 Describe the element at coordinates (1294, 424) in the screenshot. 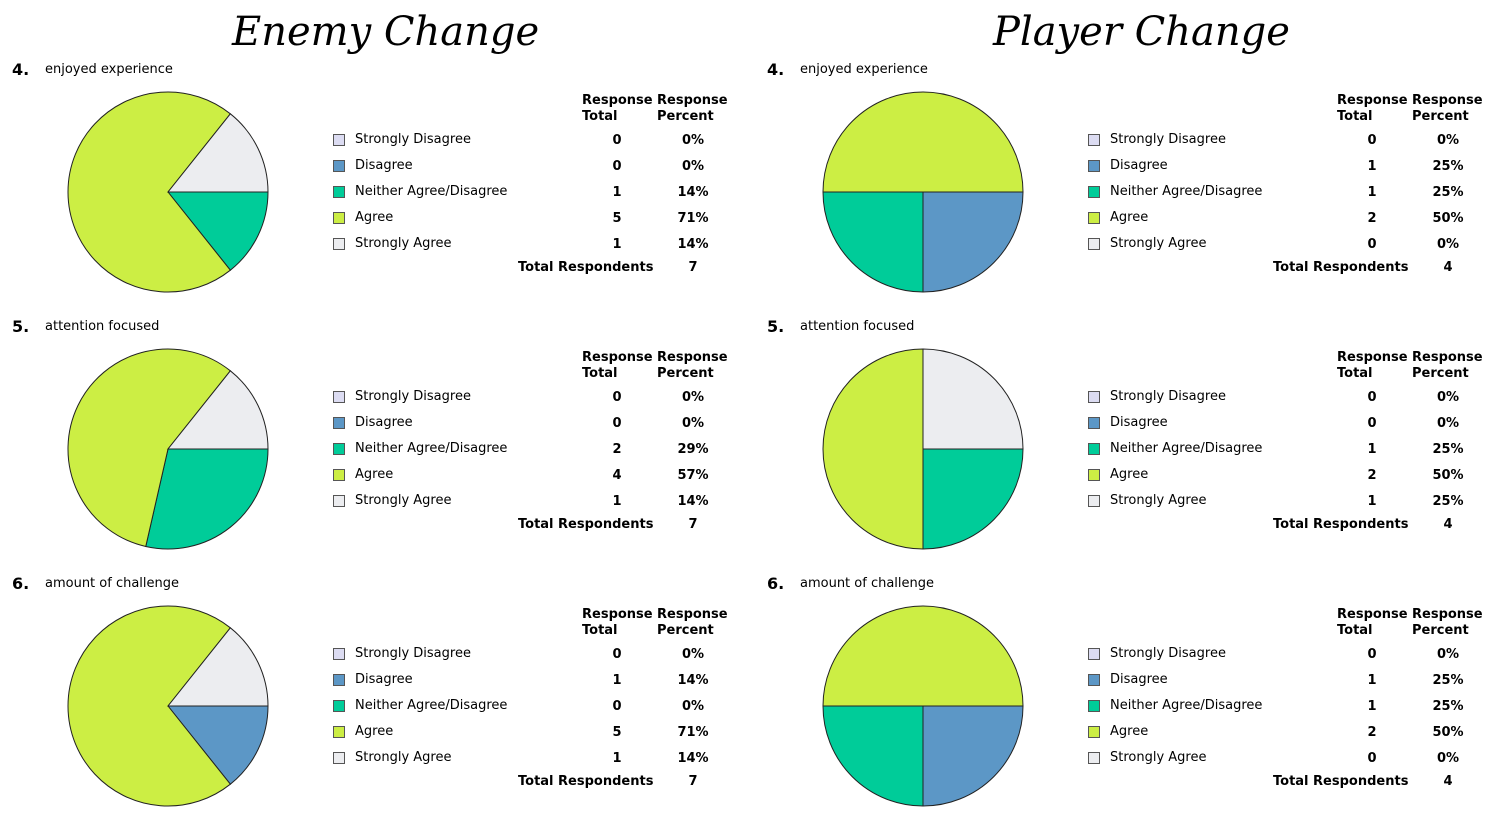

I see `legend-row: Disagree 0 0%` at that location.